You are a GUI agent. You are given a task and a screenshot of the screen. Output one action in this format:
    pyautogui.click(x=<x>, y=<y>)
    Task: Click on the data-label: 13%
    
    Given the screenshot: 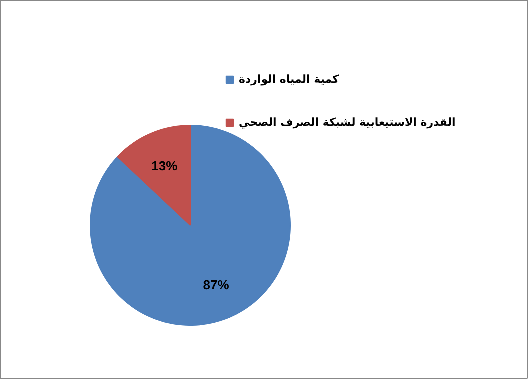 What is the action you would take?
    pyautogui.click(x=165, y=166)
    